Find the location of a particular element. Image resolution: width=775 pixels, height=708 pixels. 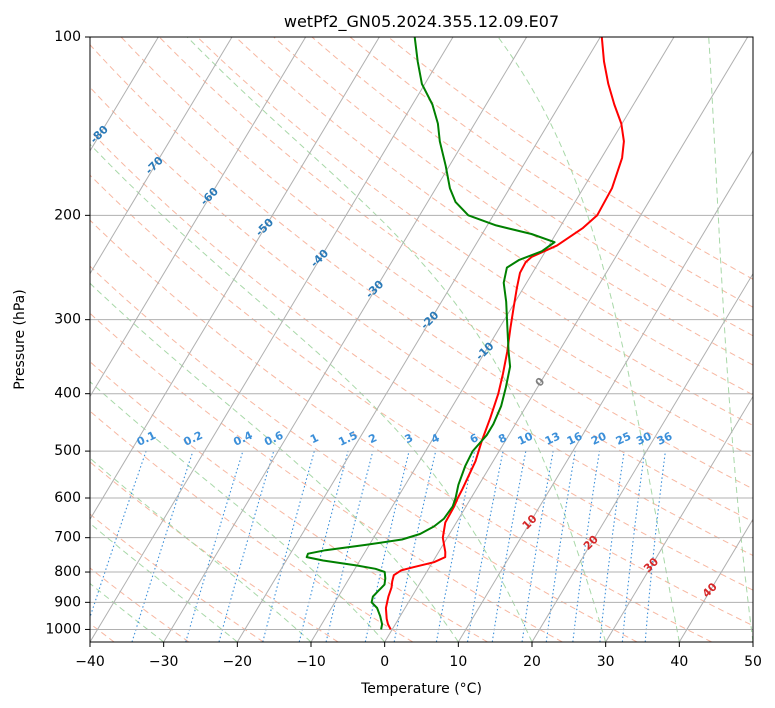

mixing-ratio-label: 16 is located at coordinates (575, 438).